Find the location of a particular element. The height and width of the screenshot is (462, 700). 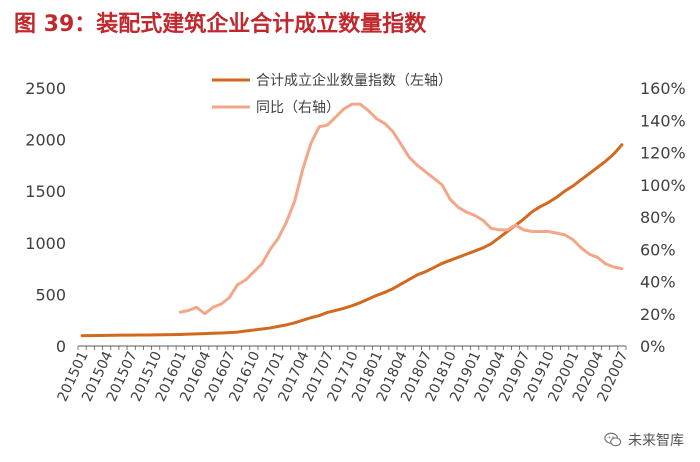

y-right-tick-label: 140% is located at coordinates (663, 120).